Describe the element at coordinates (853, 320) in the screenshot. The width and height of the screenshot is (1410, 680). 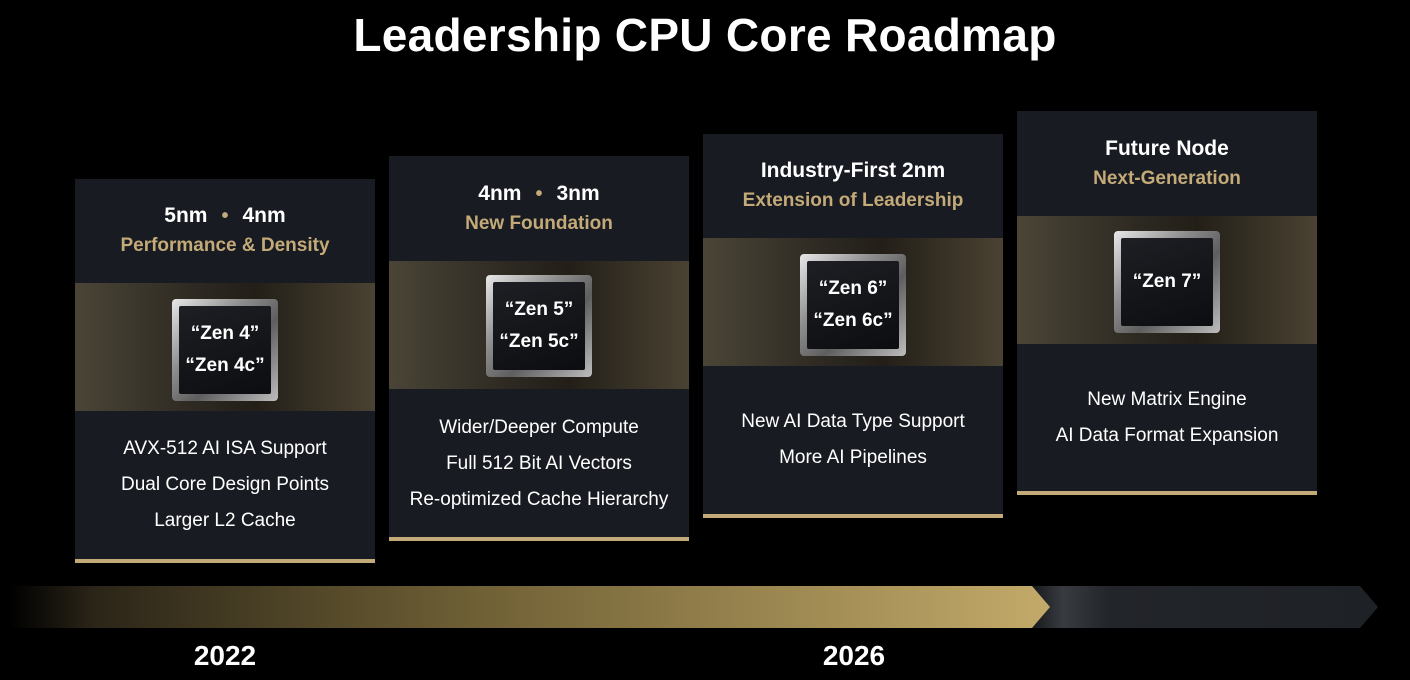
I see `core-name: “Zen 6c”` at that location.